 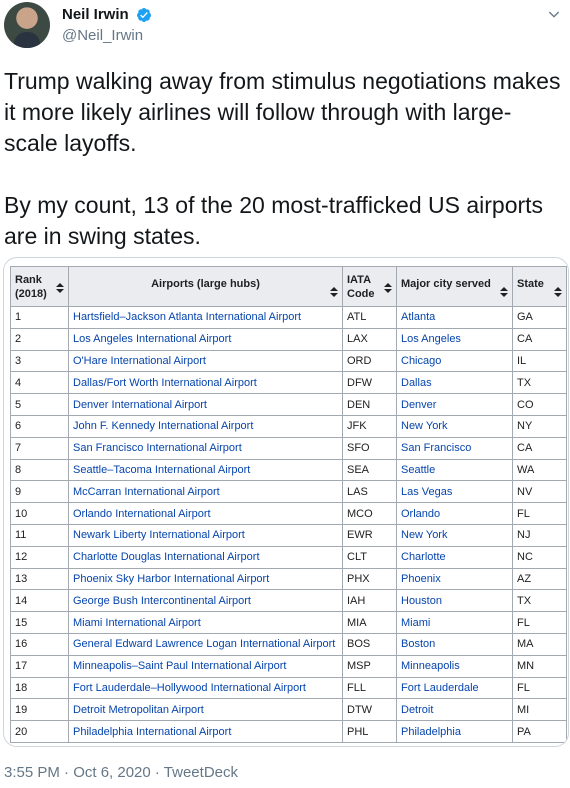 What do you see at coordinates (454, 492) in the screenshot?
I see `city-link: Las Vegas` at bounding box center [454, 492].